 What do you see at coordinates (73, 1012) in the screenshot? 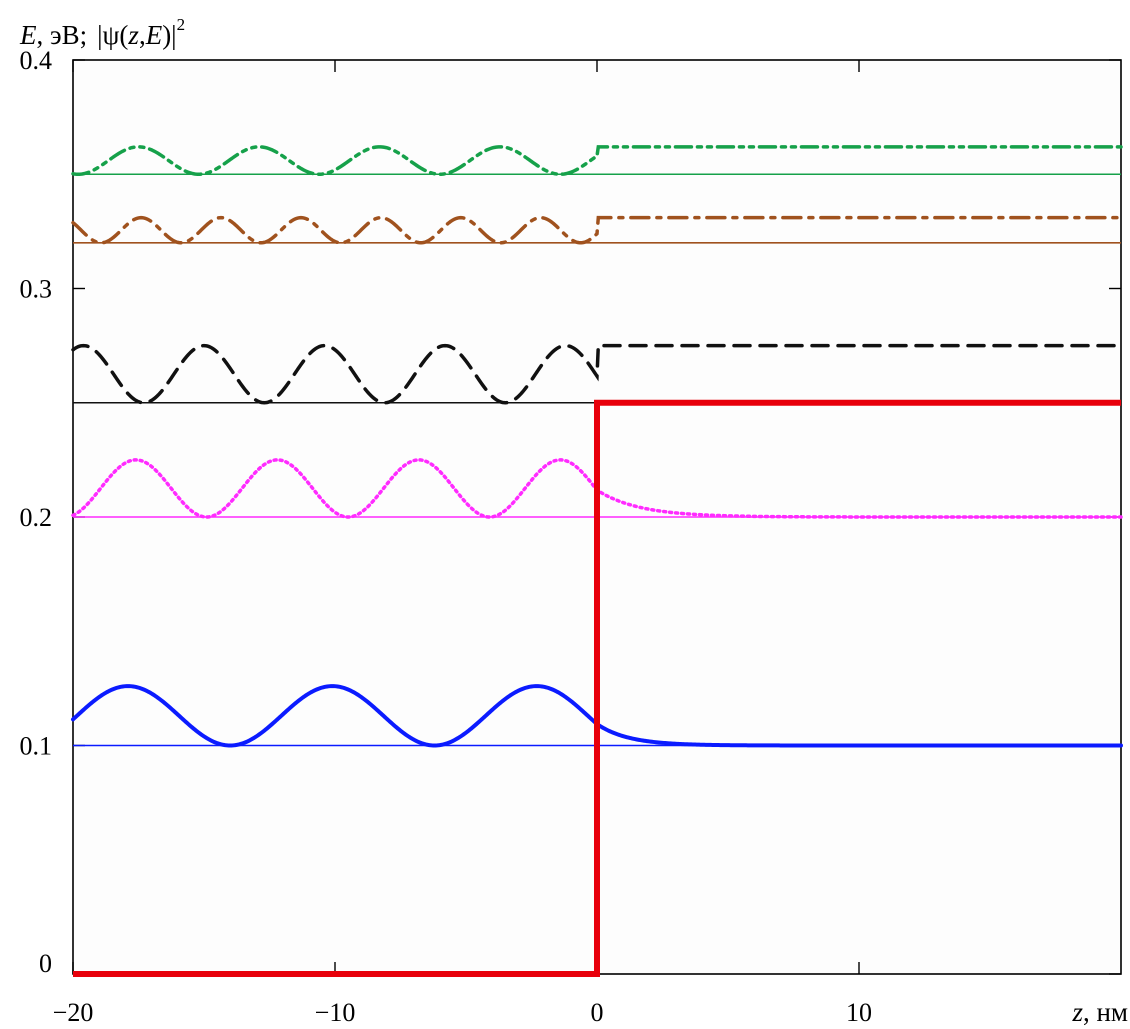
I see `x-tick-label: −20` at bounding box center [73, 1012].